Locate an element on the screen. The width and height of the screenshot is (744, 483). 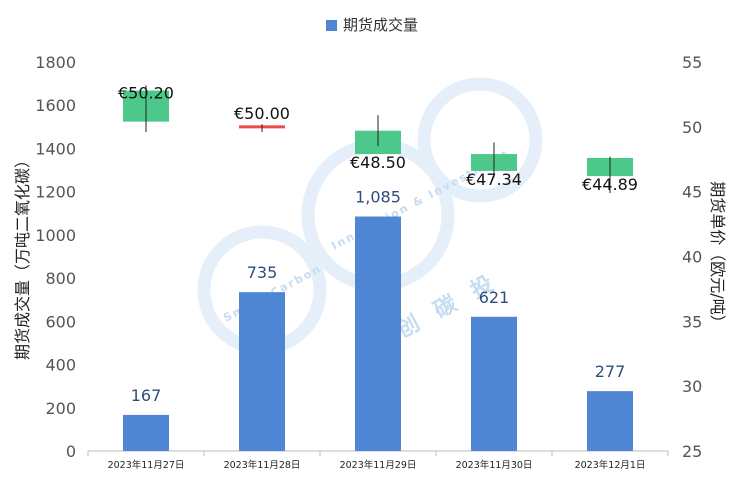
price-label: €47.34 is located at coordinates (494, 179).